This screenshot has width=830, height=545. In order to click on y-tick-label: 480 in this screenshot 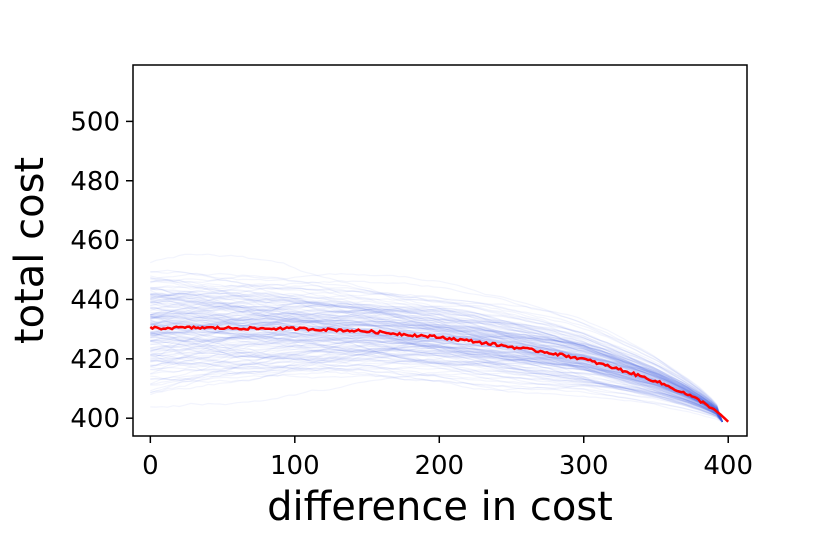, I will do `click(95, 182)`.